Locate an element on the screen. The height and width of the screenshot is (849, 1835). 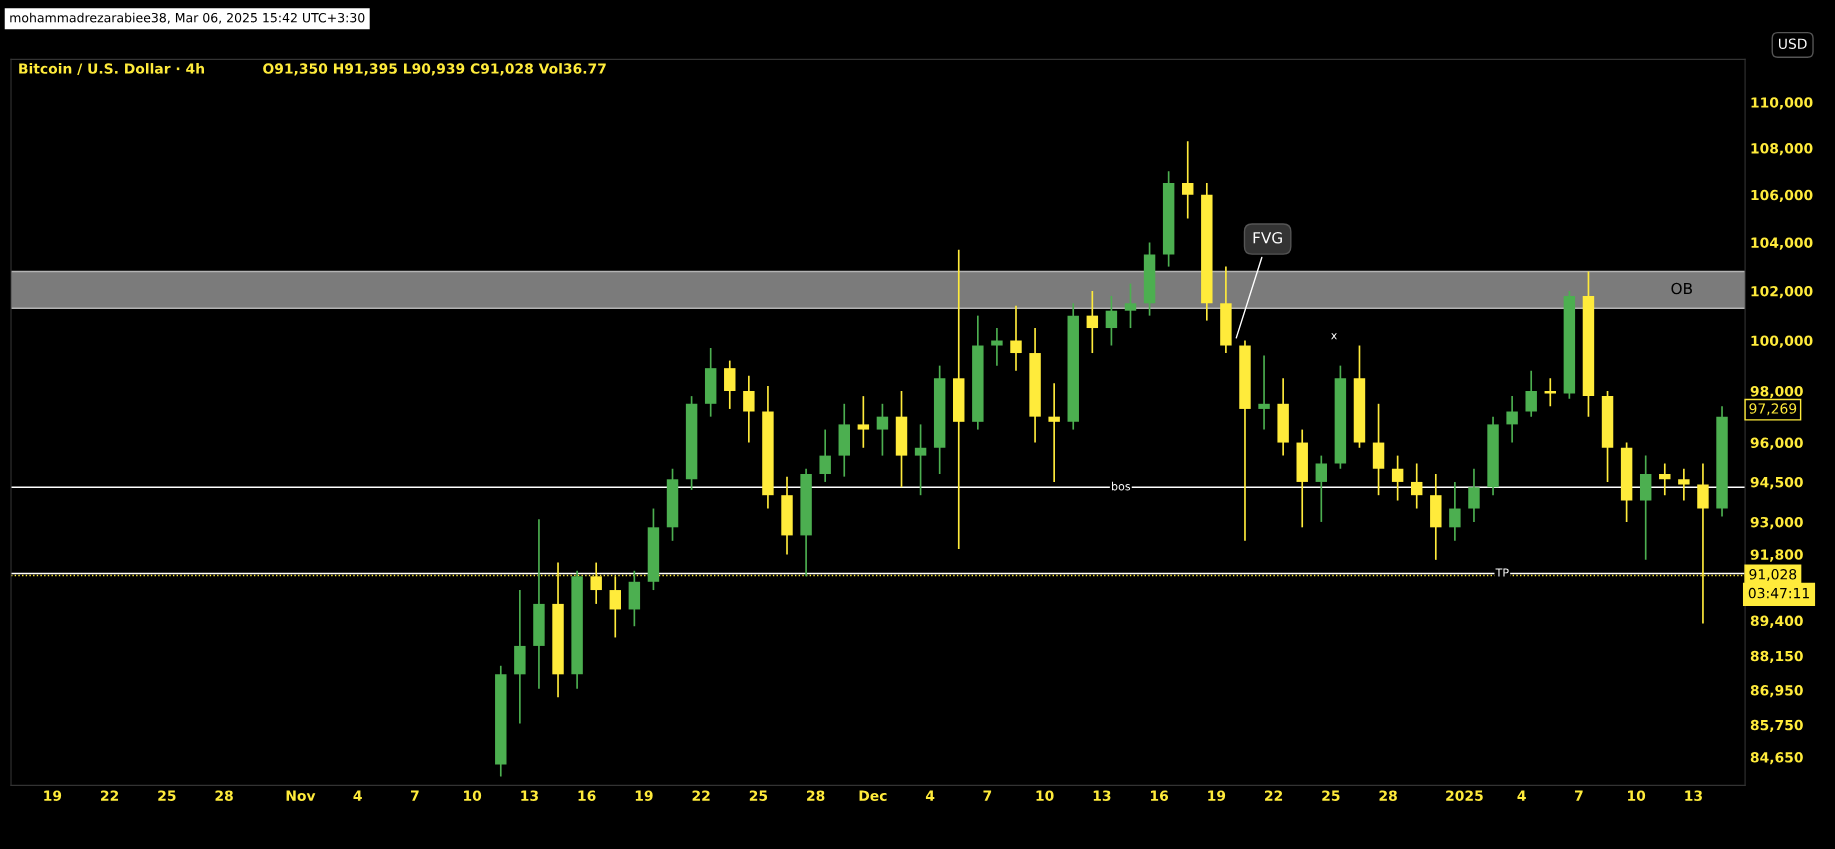
y-tick-label: 98,000 is located at coordinates (1776, 392).